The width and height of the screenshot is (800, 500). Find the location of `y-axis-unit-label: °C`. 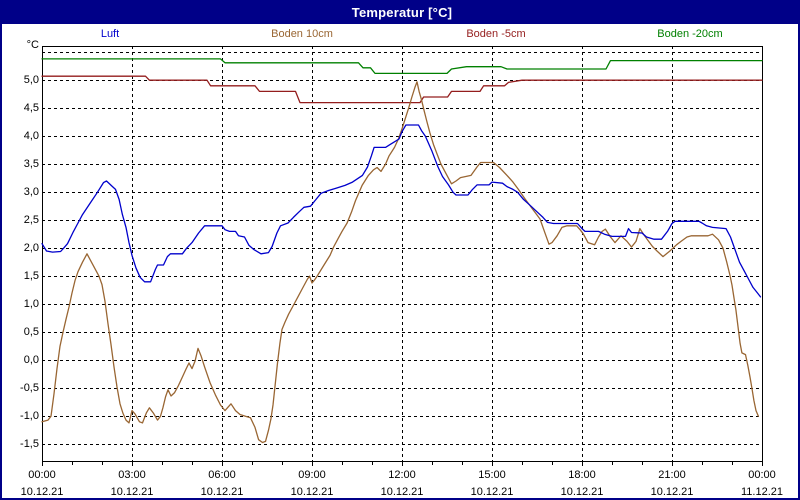

y-axis-unit-label: °C is located at coordinates (32, 45).